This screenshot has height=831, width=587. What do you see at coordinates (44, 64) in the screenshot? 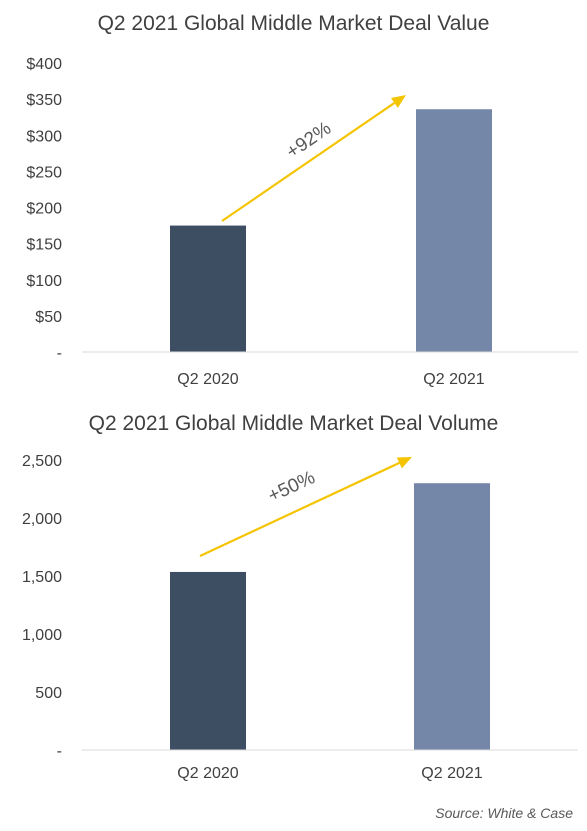
I see `y-tick-label: $400` at bounding box center [44, 64].